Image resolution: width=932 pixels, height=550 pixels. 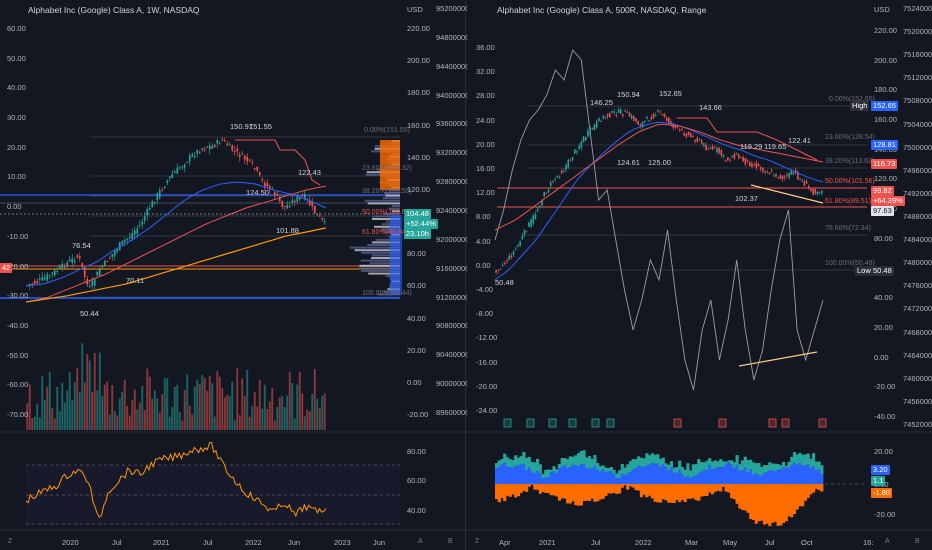 I want to click on ma-blue-line, so click(x=176, y=234).